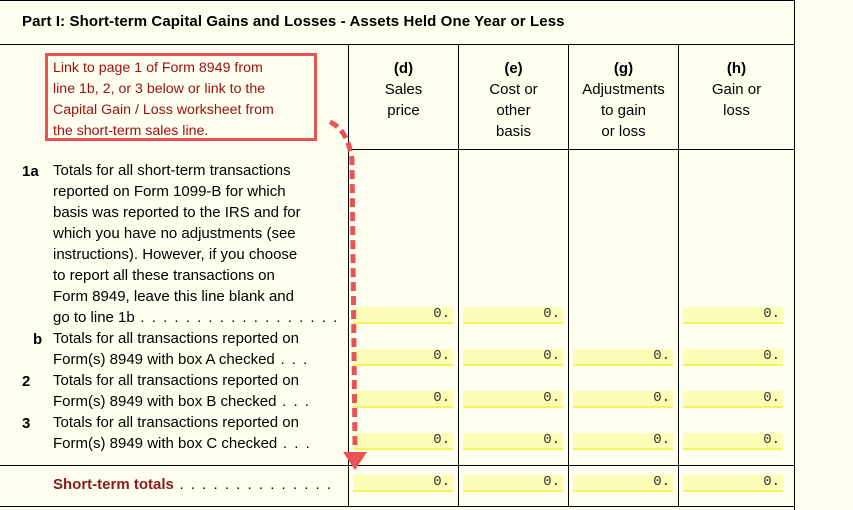 The image size is (853, 510). I want to click on column-letter: (d), so click(403, 68).